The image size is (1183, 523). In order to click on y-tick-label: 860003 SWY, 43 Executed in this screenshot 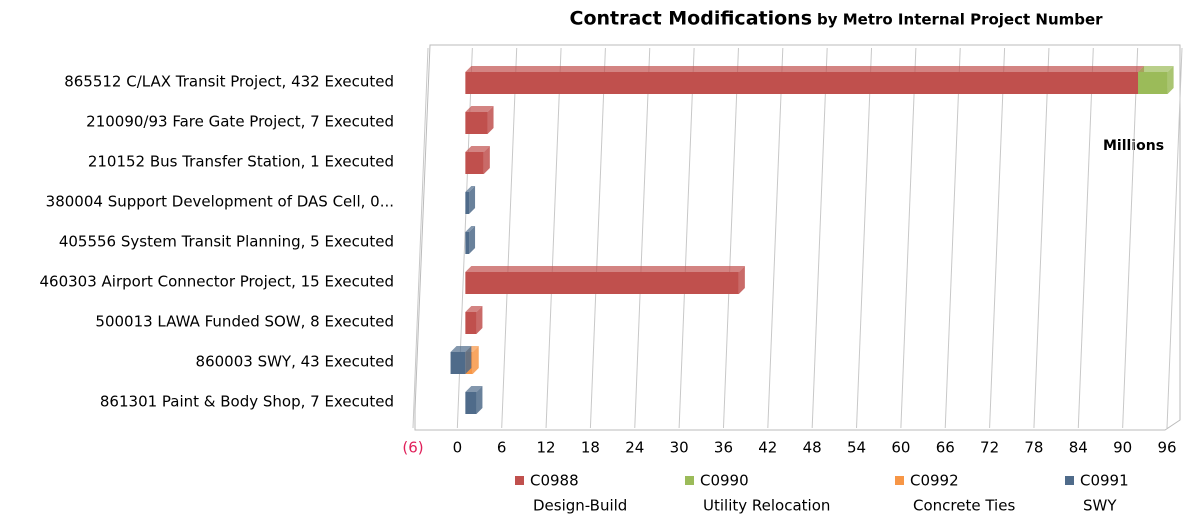, I will do `click(295, 362)`.